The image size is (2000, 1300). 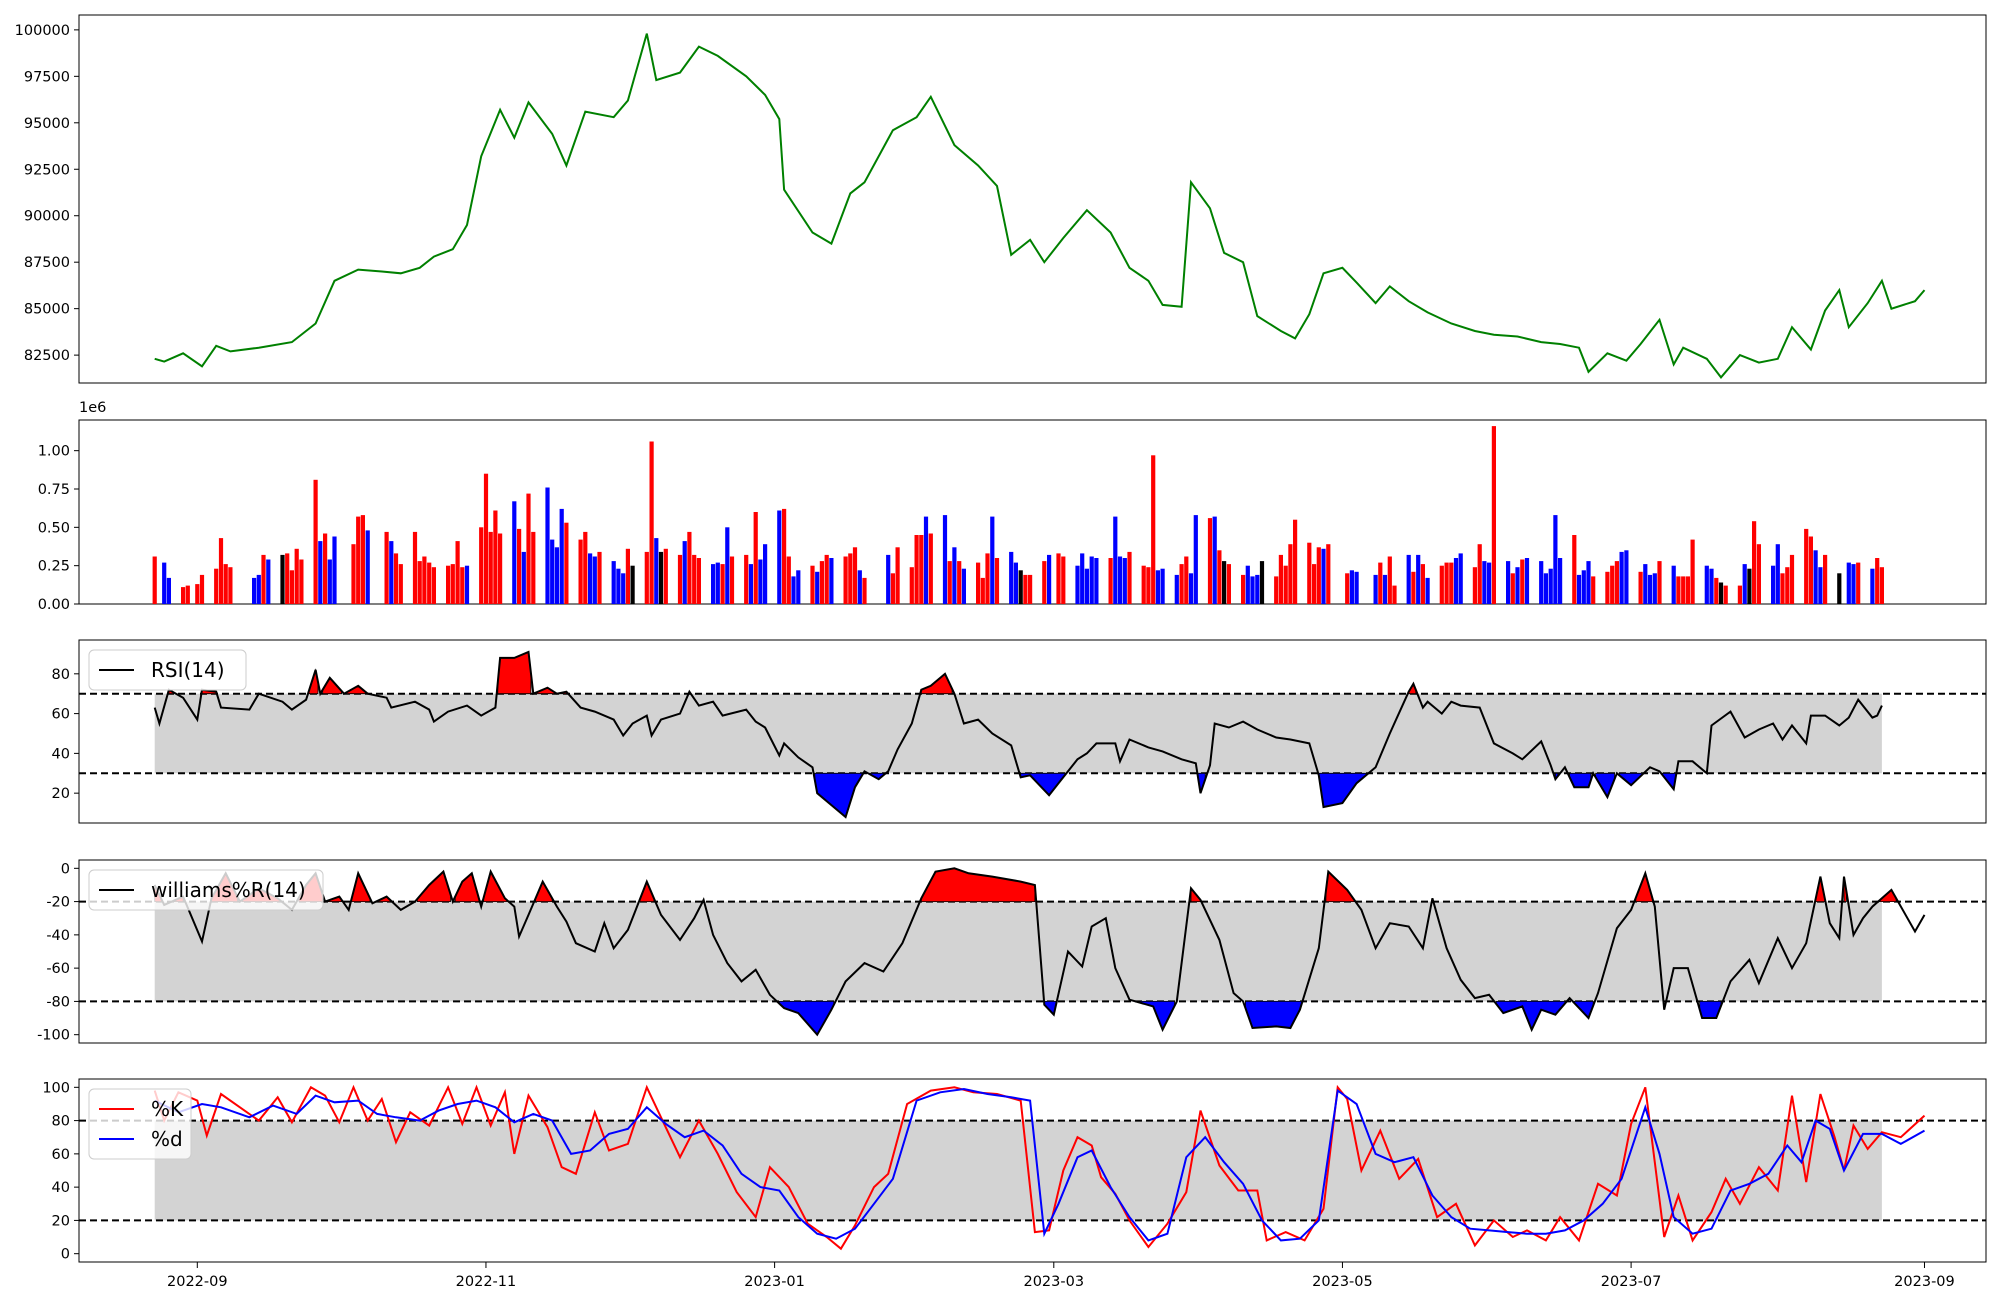 I want to click on williams-oversold-fill, so click(x=1274, y=1015).